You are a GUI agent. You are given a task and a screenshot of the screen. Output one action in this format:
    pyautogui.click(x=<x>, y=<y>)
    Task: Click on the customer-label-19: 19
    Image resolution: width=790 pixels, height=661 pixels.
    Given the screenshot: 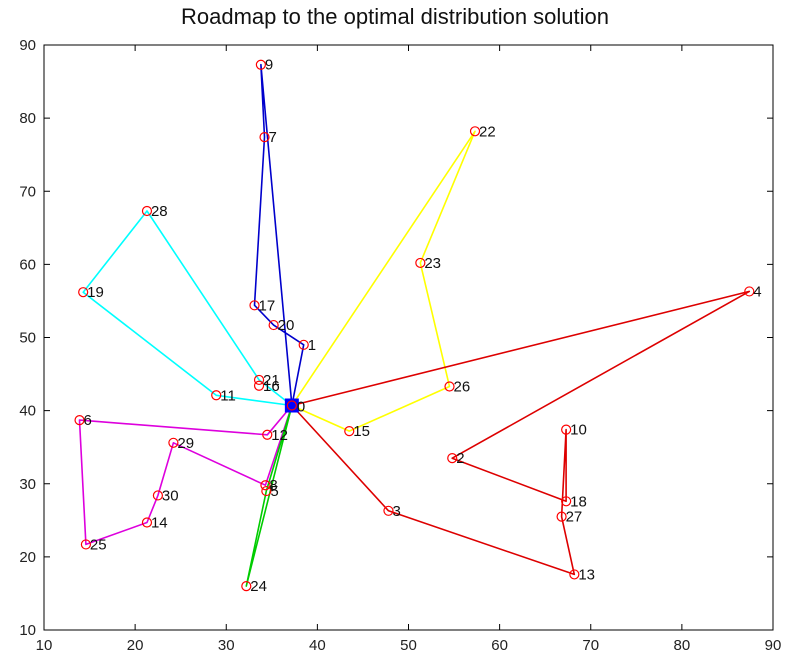 What is the action you would take?
    pyautogui.click(x=95, y=292)
    